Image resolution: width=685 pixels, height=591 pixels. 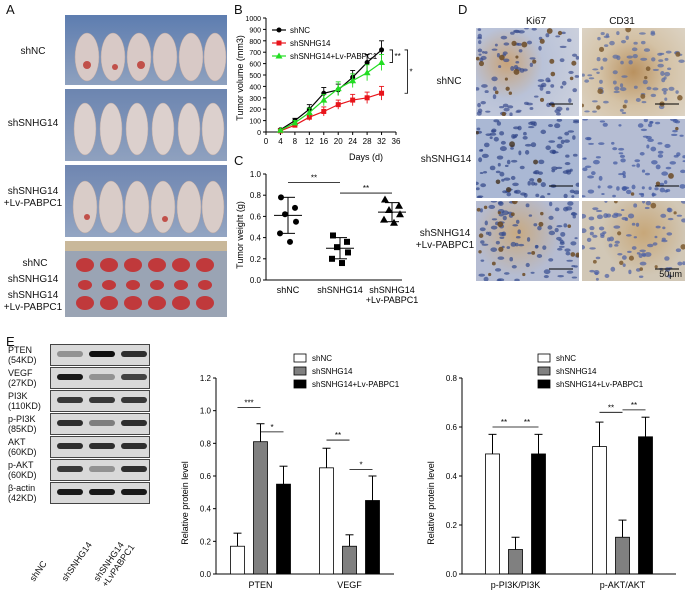 What do you see at coordinates (255, 99) in the screenshot?
I see `chart-b-ytick-label: 300` at bounding box center [255, 99].